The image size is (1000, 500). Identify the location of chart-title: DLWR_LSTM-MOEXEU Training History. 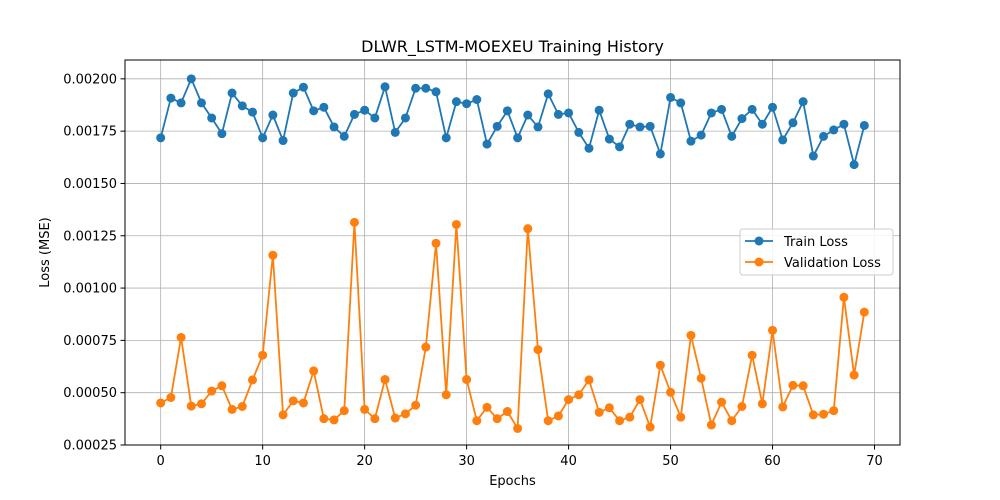
(512, 47).